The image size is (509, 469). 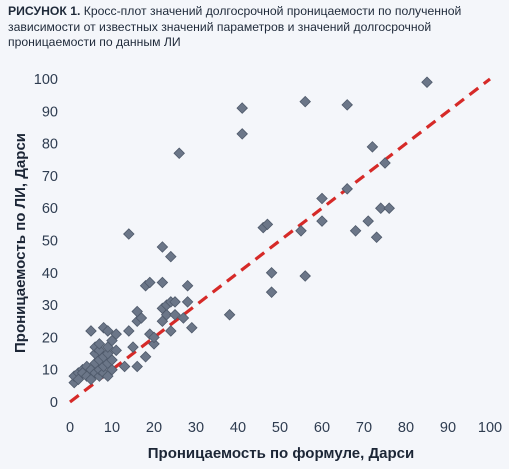 What do you see at coordinates (20, 243) in the screenshot?
I see `y-axis-title: Проницаемость по ЛИ, Дарси` at bounding box center [20, 243].